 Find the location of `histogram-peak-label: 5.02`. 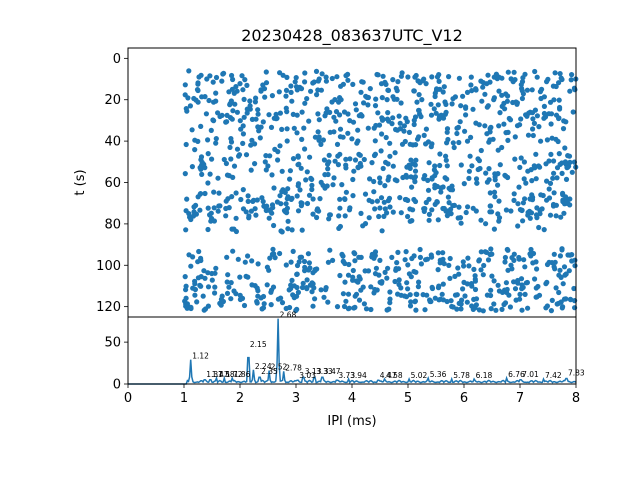

histogram-peak-label: 5.02 is located at coordinates (419, 375).